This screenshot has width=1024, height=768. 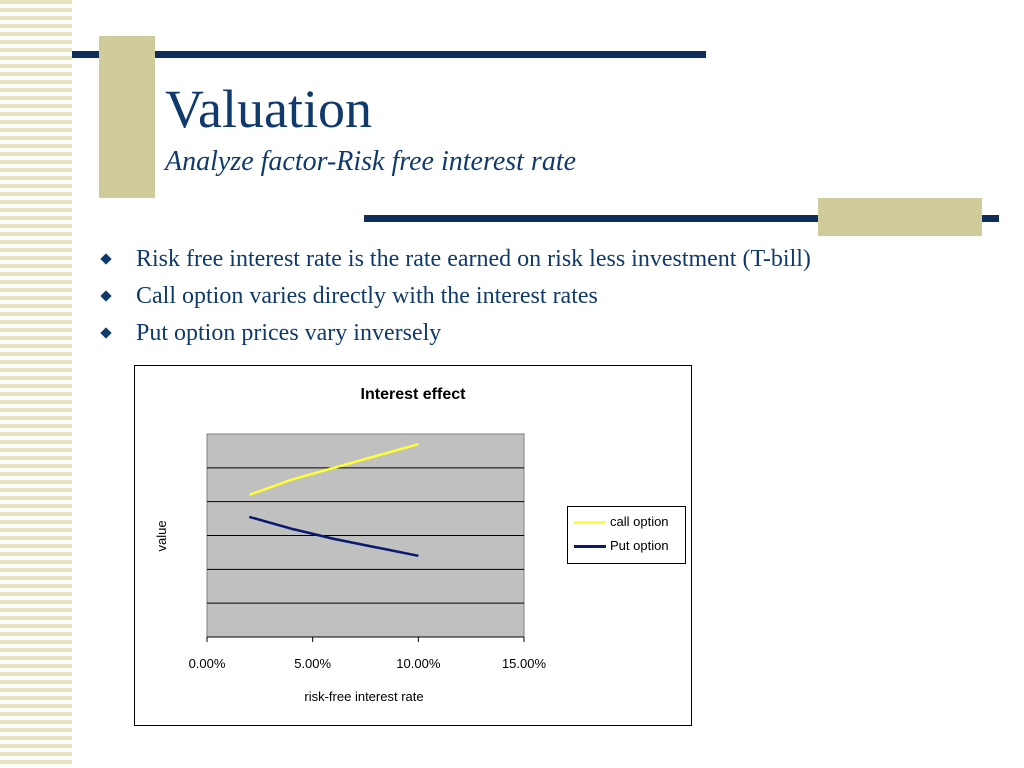 What do you see at coordinates (333, 469) in the screenshot?
I see `series-line-call-option` at bounding box center [333, 469].